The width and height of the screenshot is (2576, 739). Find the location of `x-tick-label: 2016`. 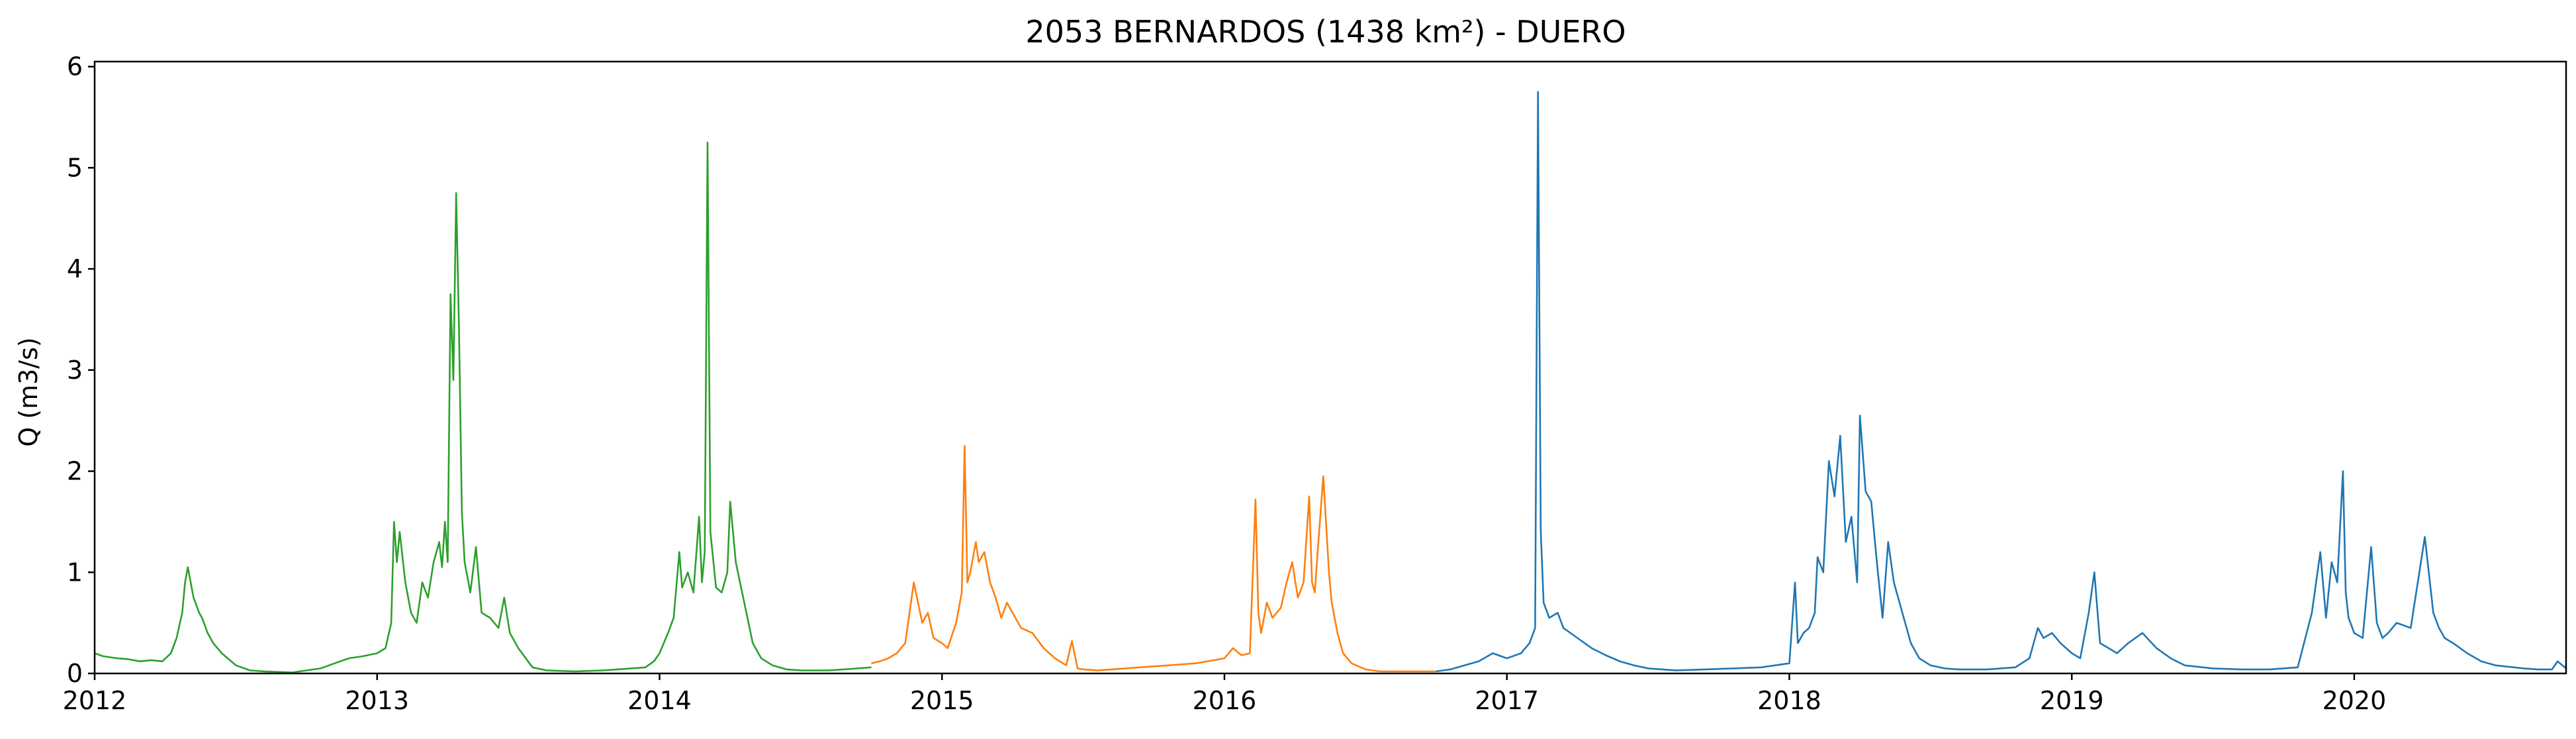

x-tick-label: 2016 is located at coordinates (1225, 700).